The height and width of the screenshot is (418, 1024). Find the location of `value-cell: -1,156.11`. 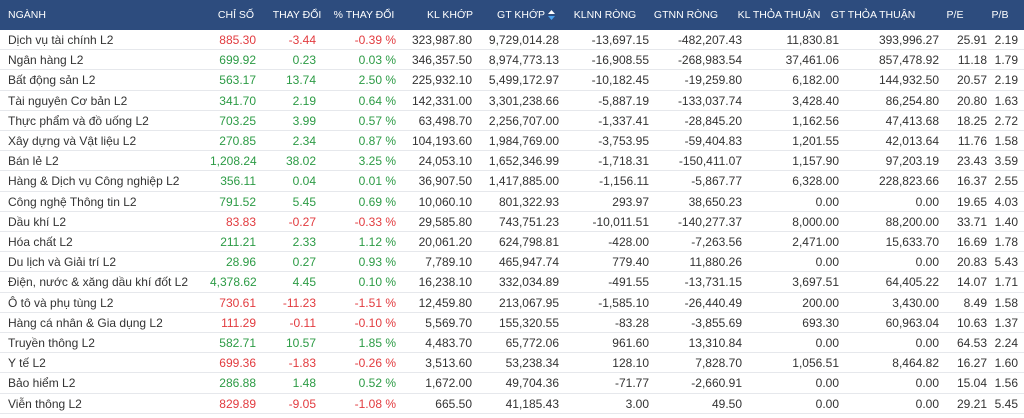

value-cell: -1,156.11 is located at coordinates (624, 181).